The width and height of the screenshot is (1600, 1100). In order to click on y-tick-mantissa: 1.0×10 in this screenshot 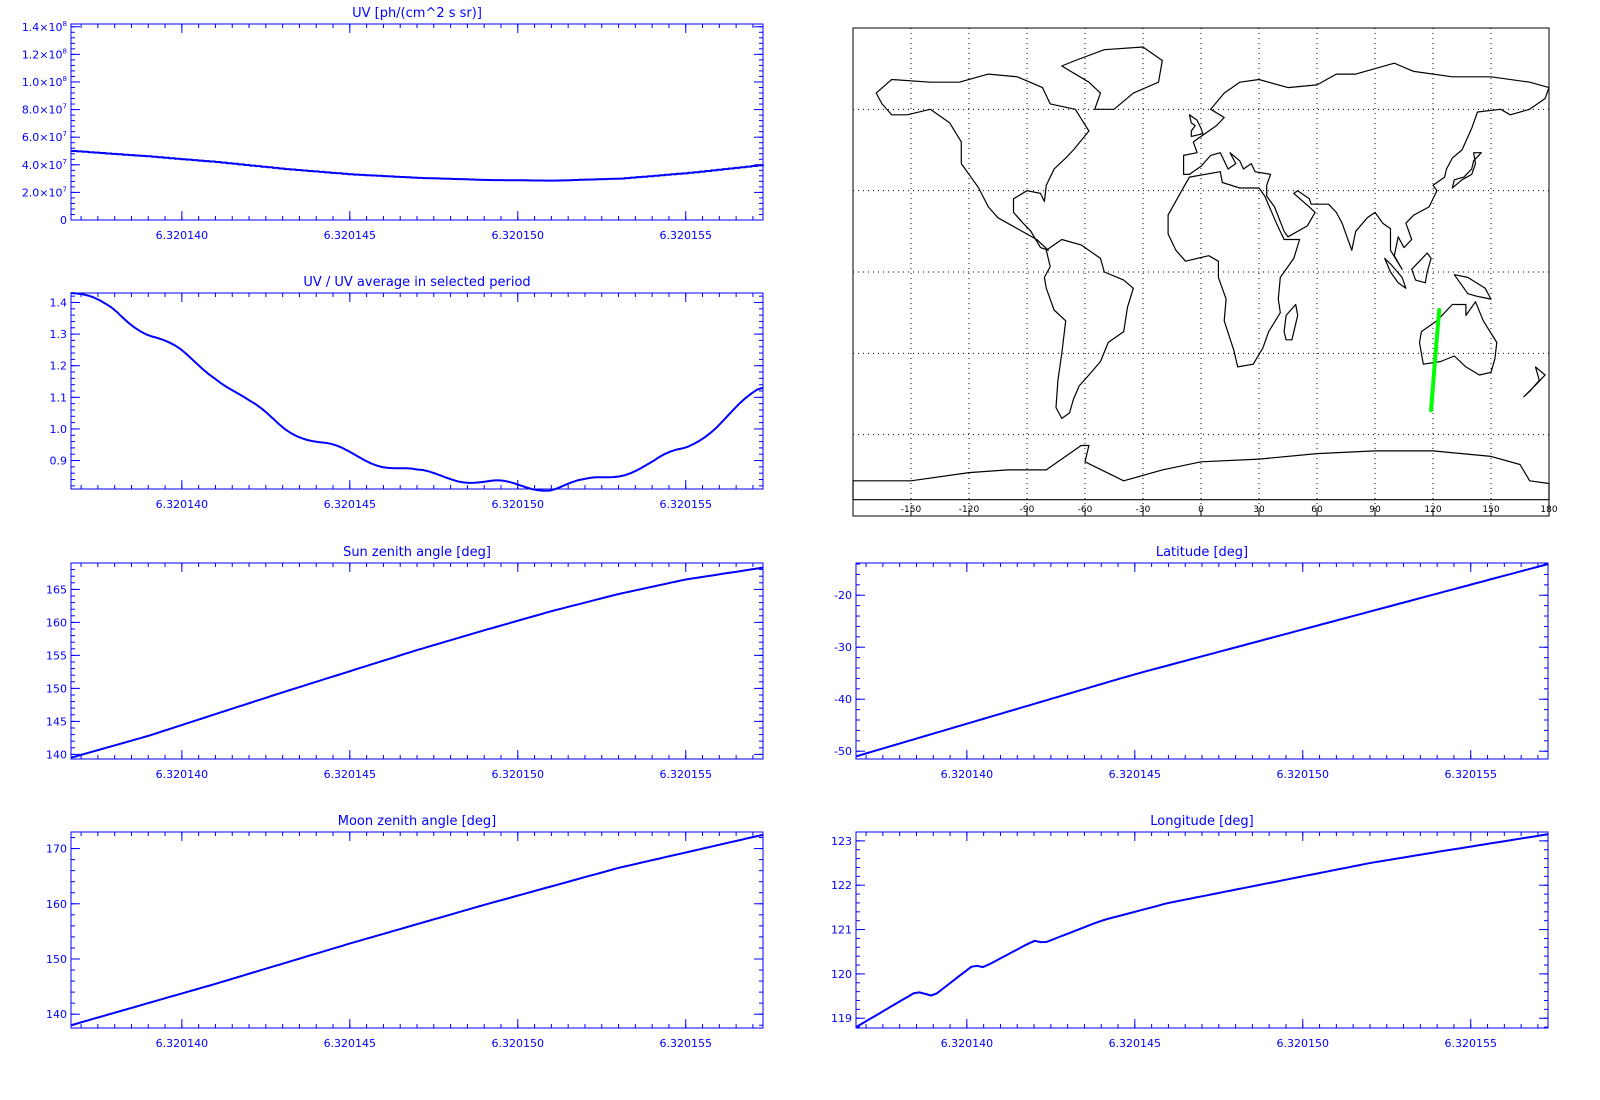, I will do `click(42, 82)`.